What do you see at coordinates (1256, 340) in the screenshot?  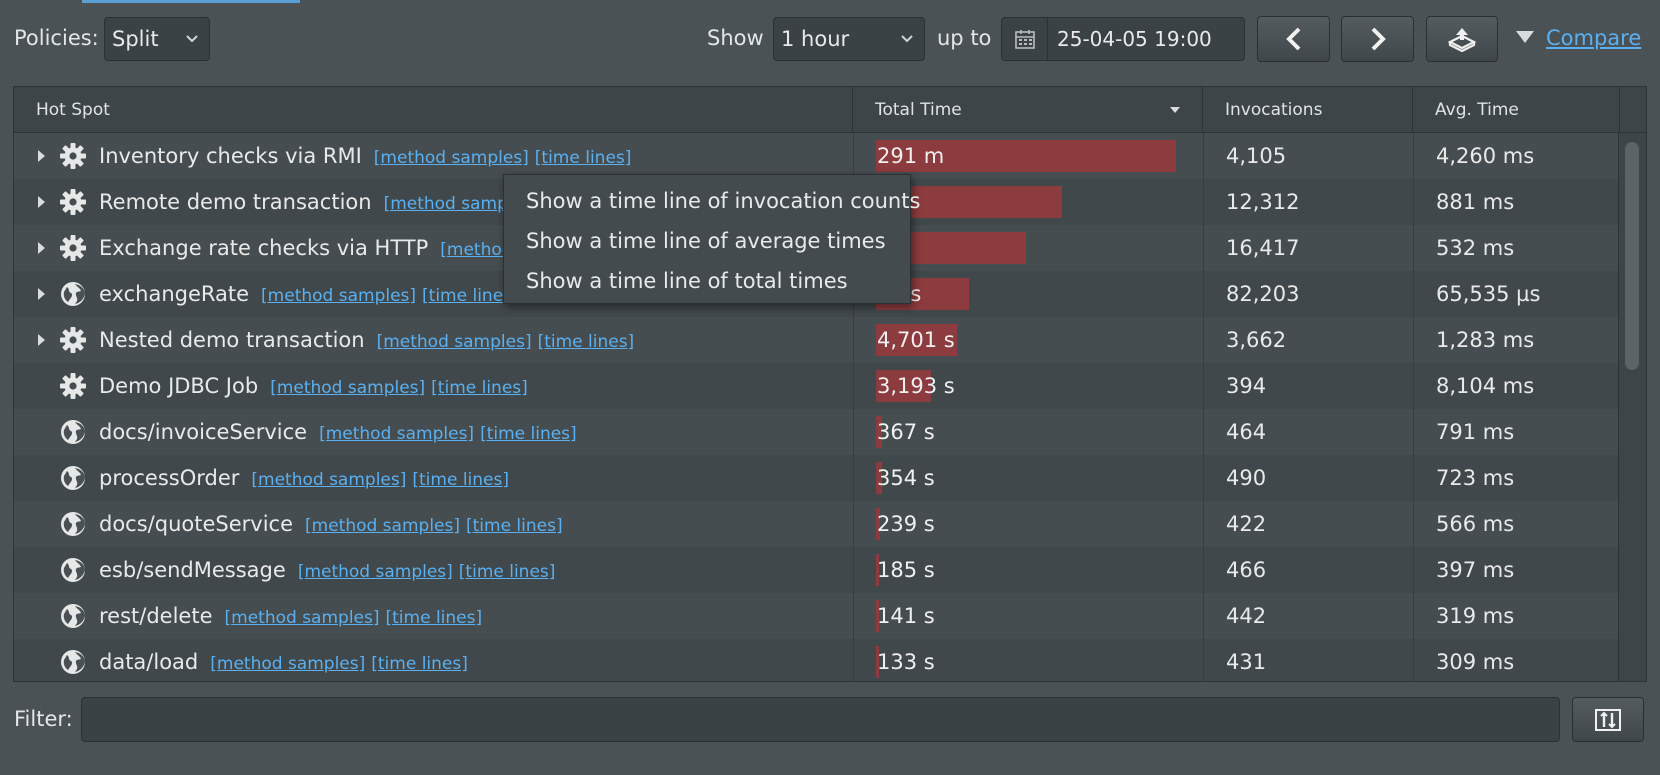 I see `invocations-value: 3,662` at bounding box center [1256, 340].